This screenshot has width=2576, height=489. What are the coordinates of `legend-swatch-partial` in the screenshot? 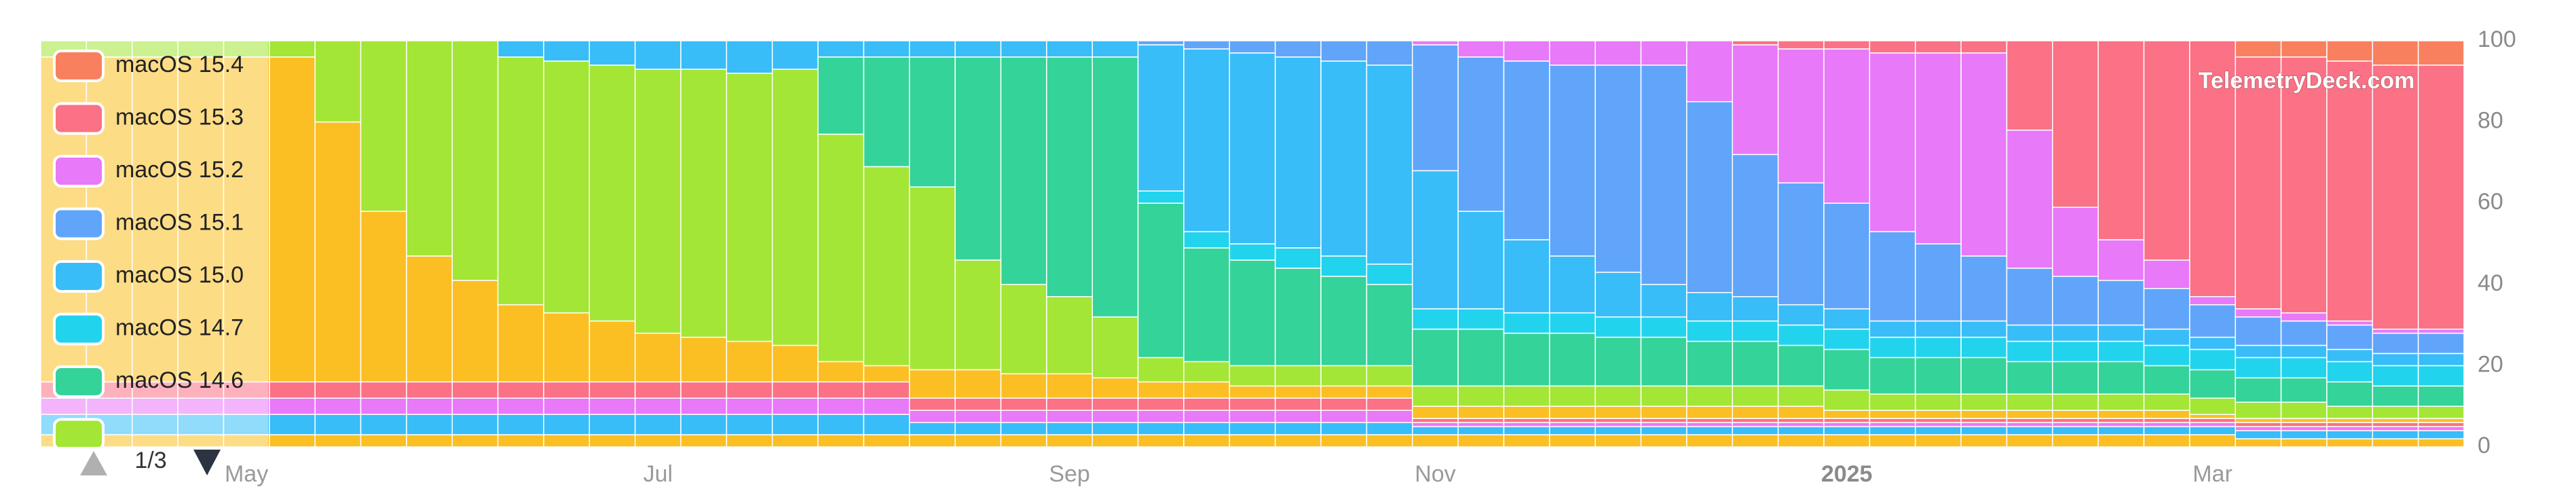 It's located at (79, 432).